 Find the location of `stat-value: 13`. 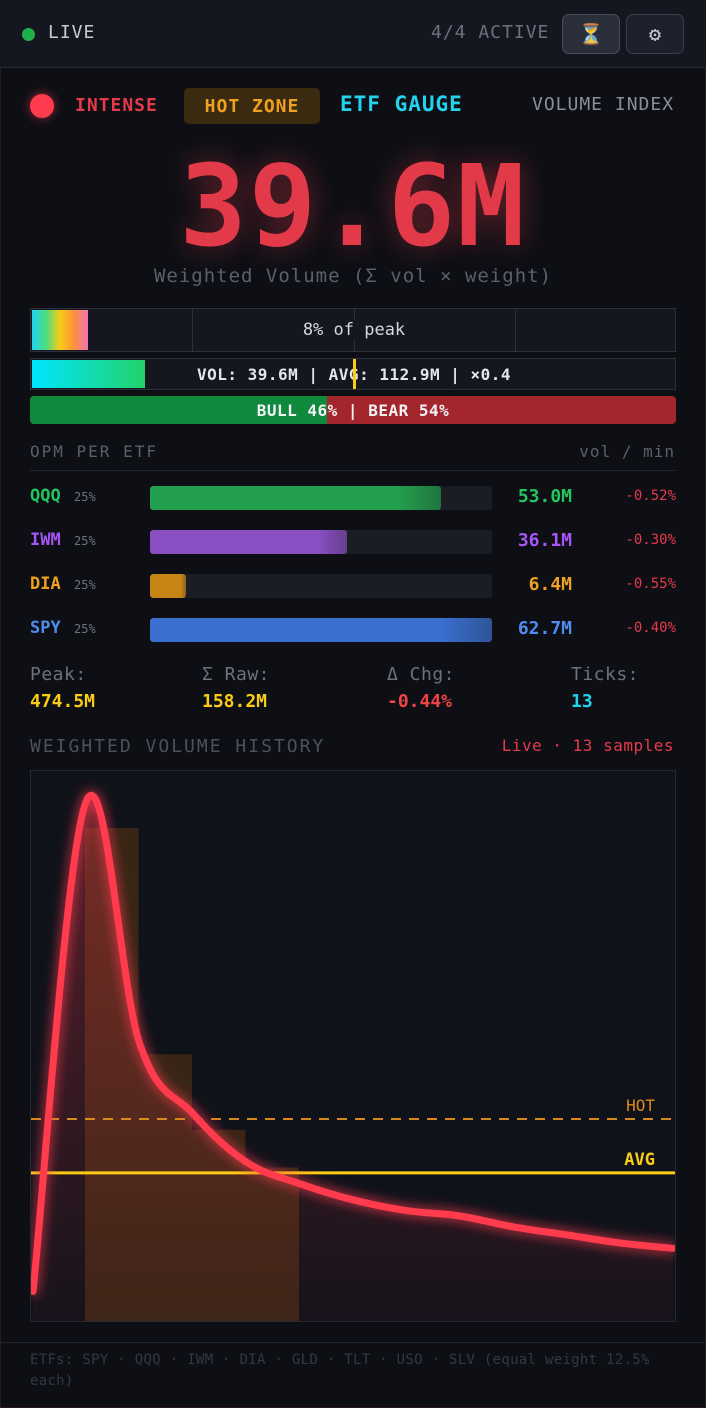

stat-value: 13 is located at coordinates (582, 701).